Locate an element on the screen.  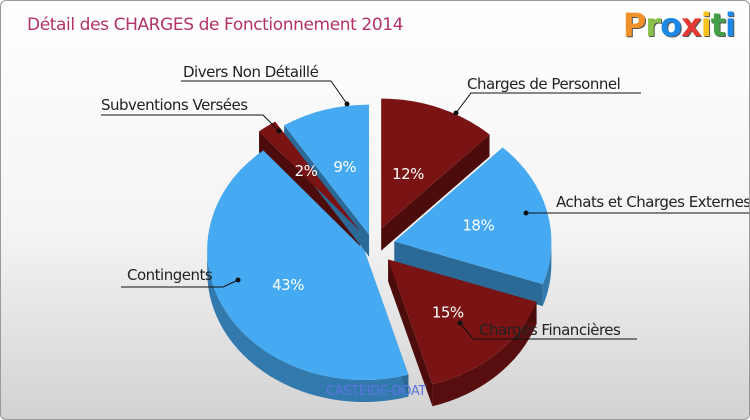
slice-percent-label: 2% is located at coordinates (306, 171).